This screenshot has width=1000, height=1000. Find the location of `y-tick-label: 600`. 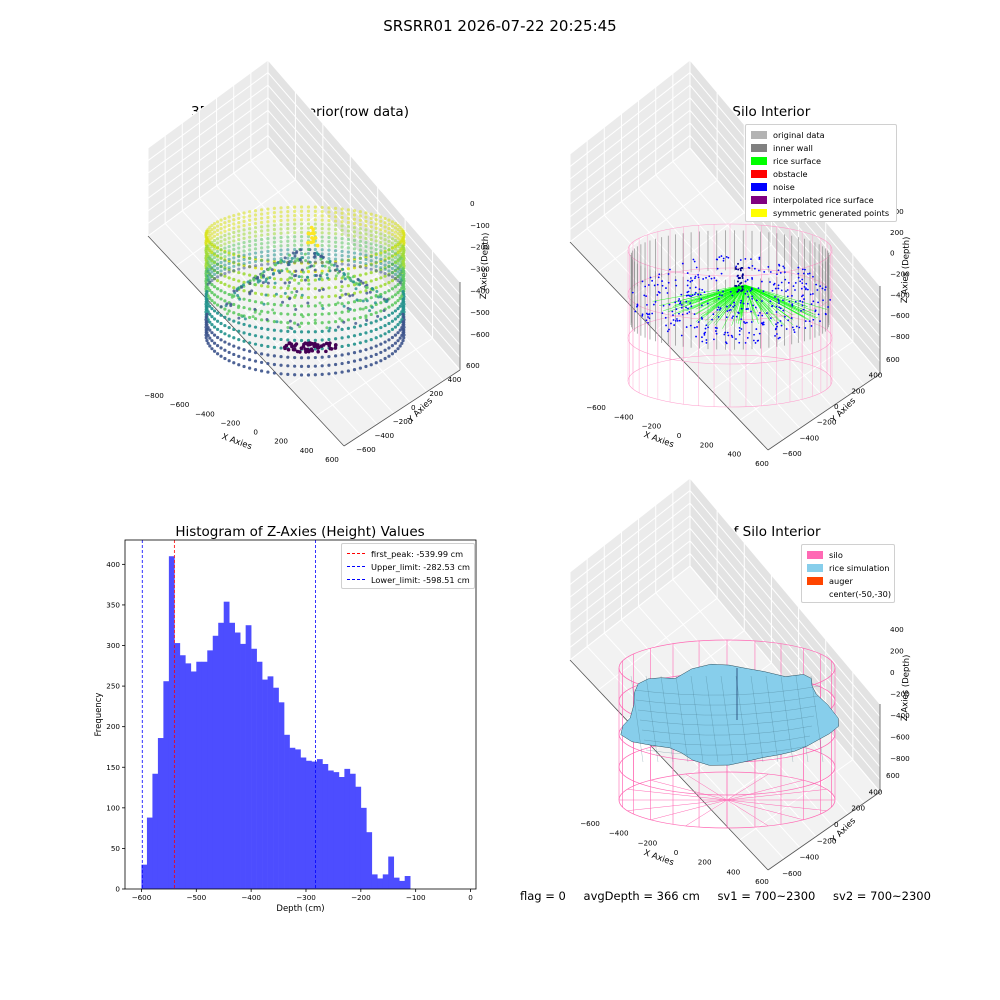

y-tick-label: 600 is located at coordinates (893, 359).